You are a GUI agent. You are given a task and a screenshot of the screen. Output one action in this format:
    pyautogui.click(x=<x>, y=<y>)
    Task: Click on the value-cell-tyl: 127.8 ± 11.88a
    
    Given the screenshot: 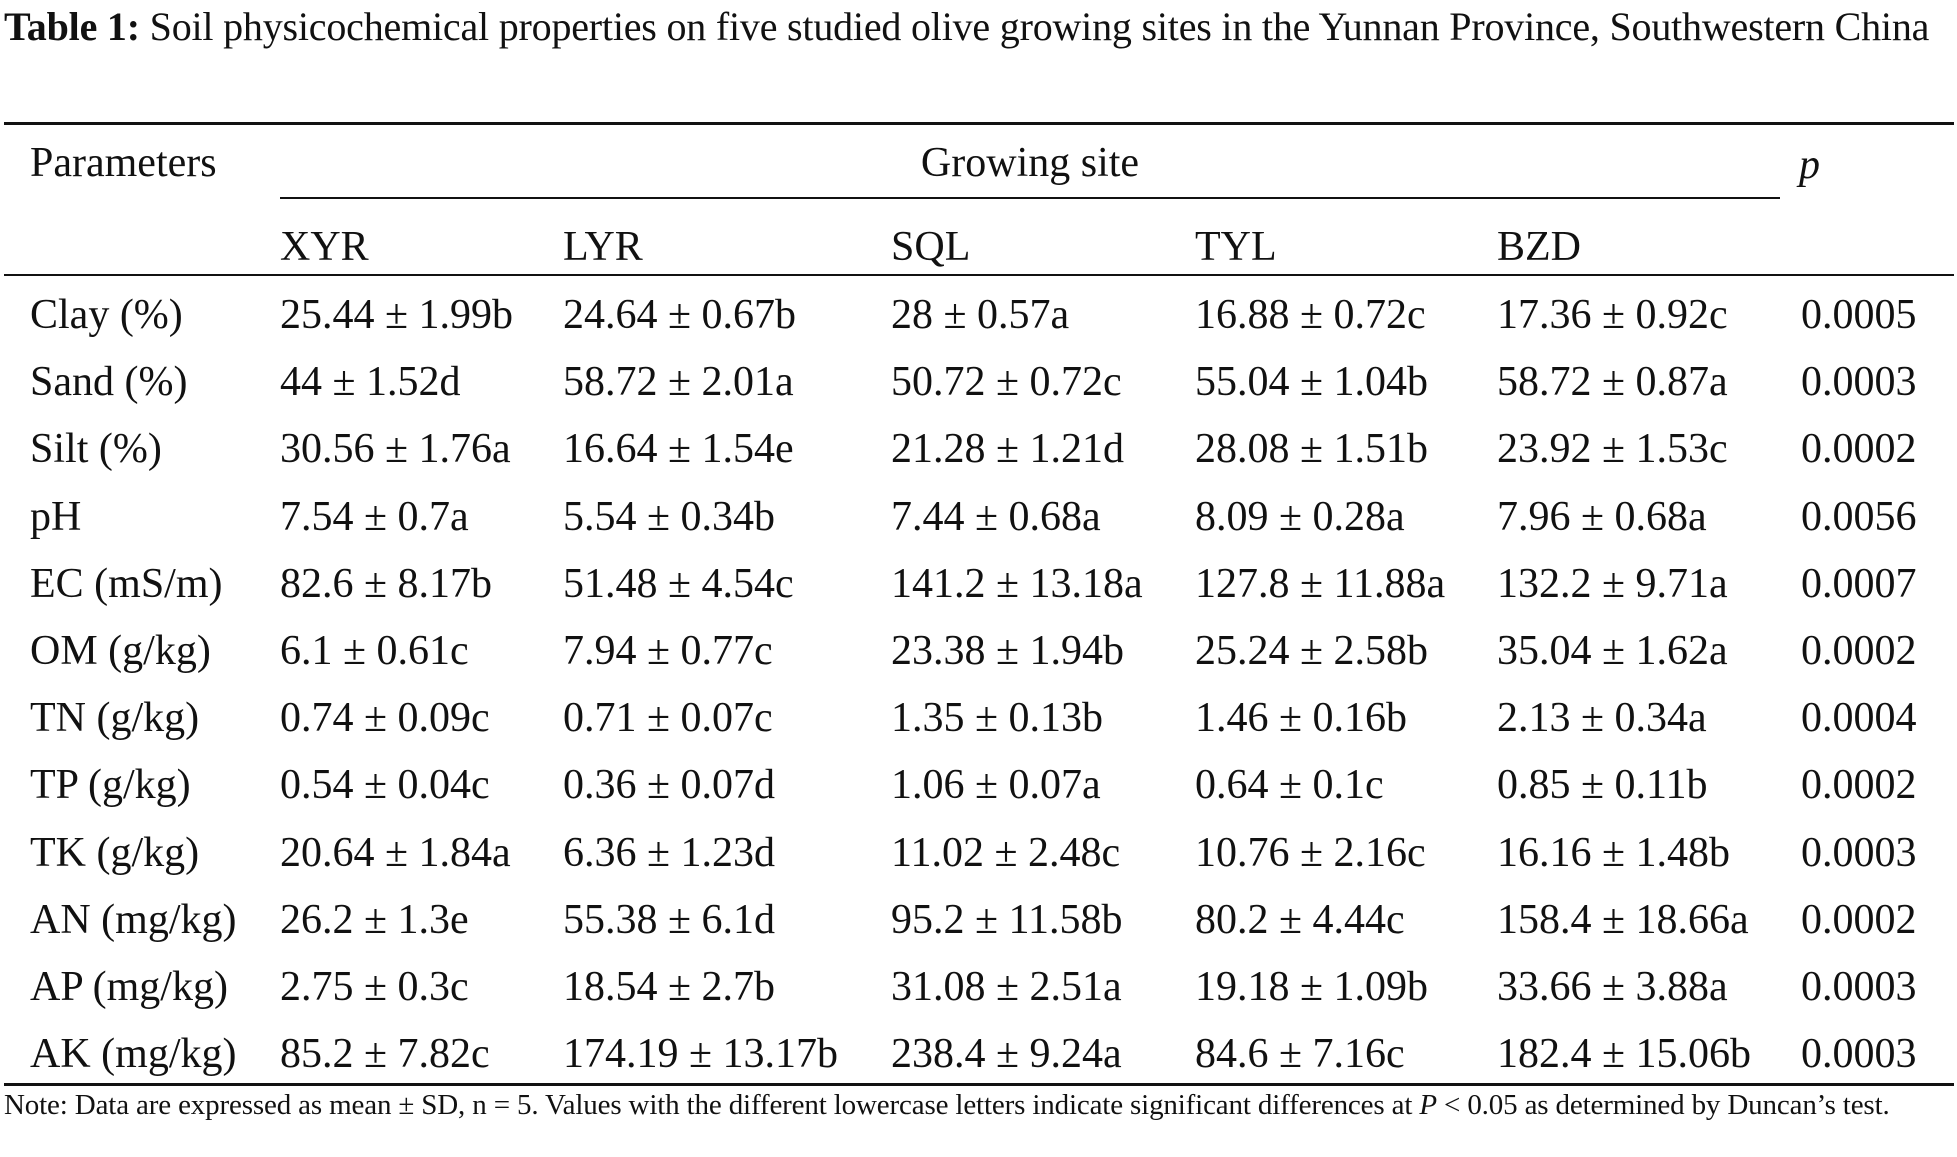 What is the action you would take?
    pyautogui.click(x=1320, y=584)
    